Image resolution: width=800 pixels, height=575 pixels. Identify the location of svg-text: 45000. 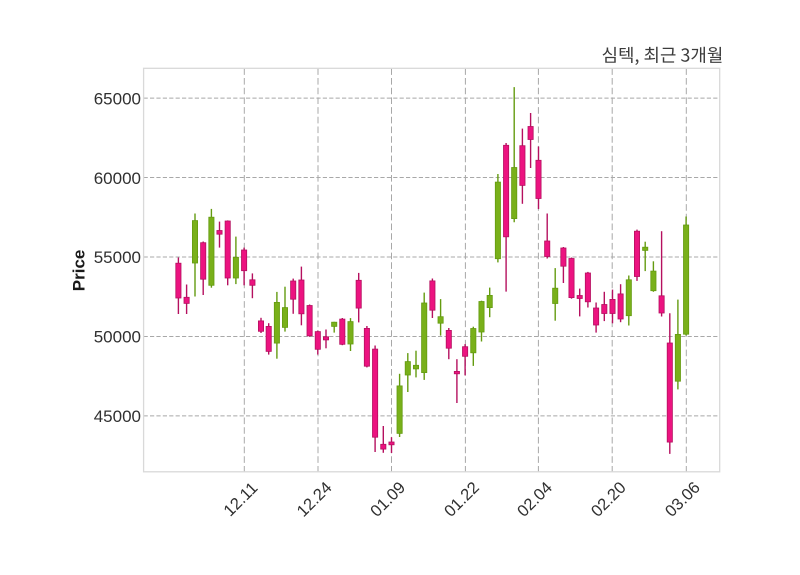
(117, 416).